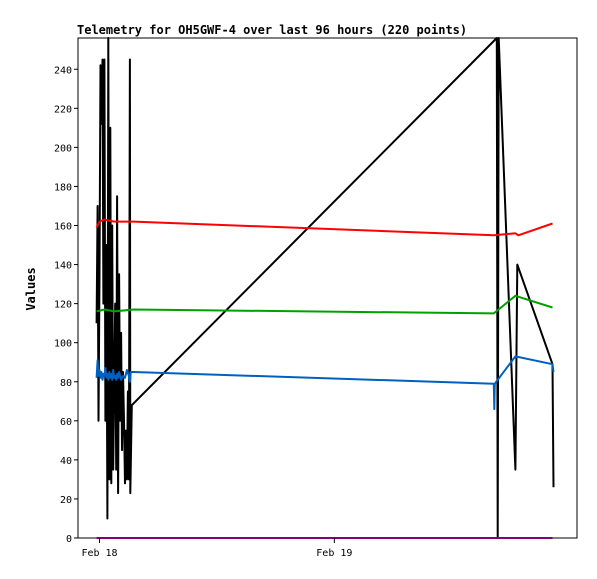  What do you see at coordinates (66, 422) in the screenshot?
I see `y-tick-label: 60` at bounding box center [66, 422].